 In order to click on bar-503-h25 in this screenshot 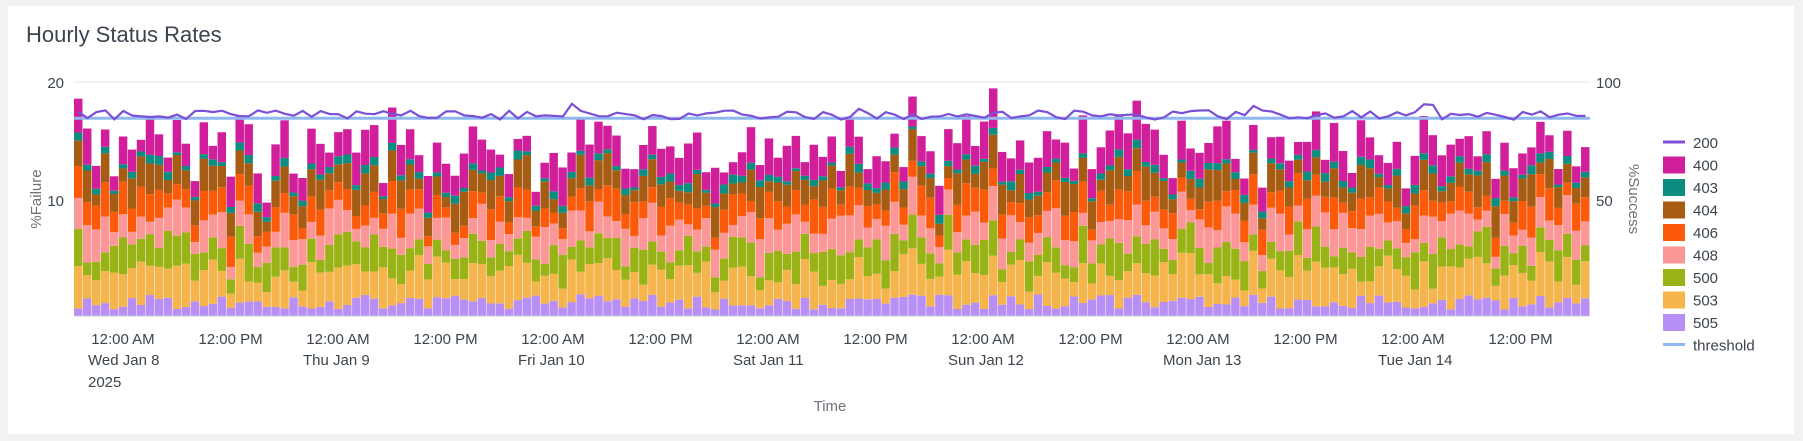, I will do `click(302, 298)`.